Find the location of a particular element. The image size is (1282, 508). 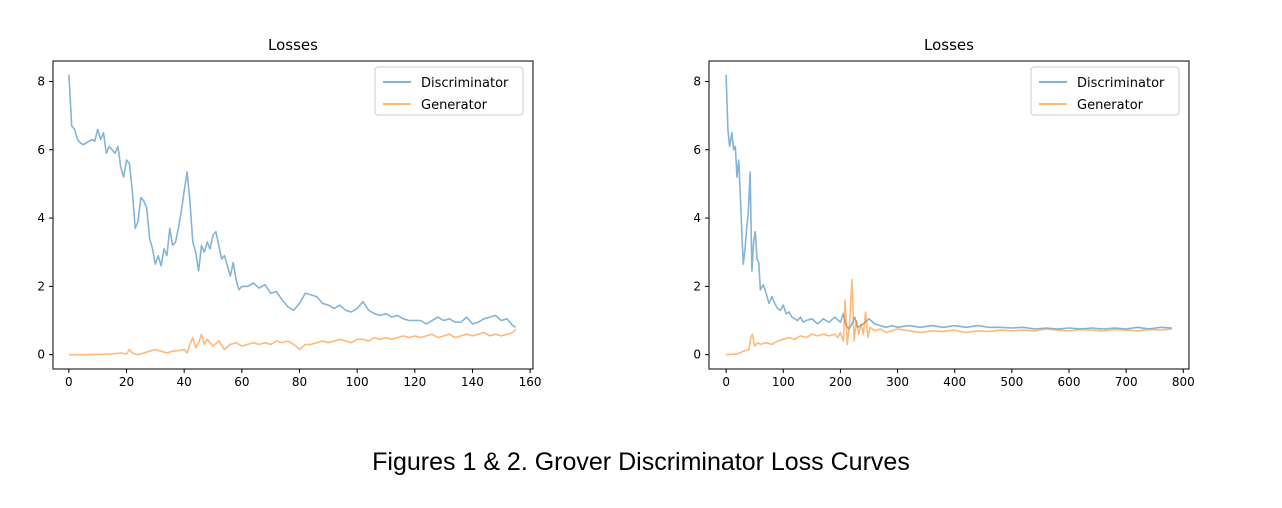

x-tick-label: 20 is located at coordinates (126, 382).